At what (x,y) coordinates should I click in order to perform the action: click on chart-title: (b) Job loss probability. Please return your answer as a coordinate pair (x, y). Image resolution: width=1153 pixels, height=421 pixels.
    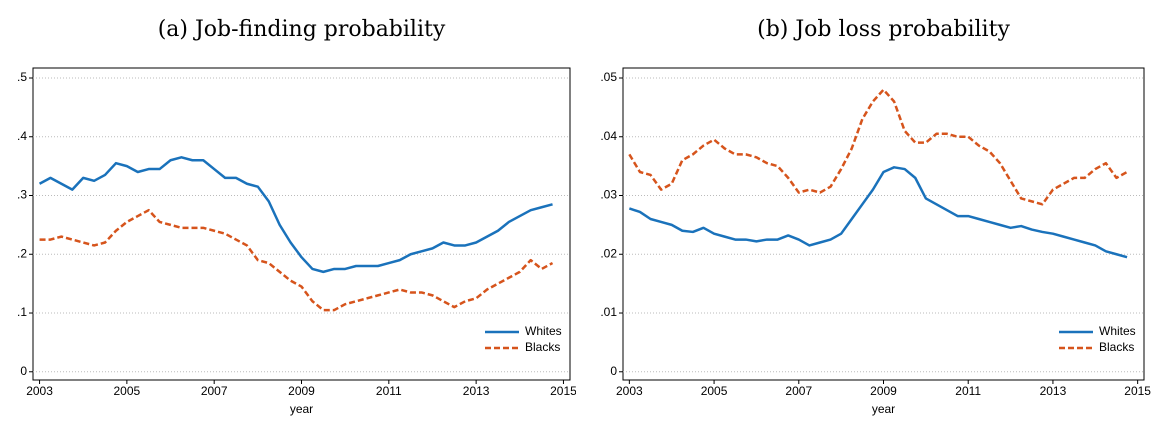
    Looking at the image, I should click on (883, 29).